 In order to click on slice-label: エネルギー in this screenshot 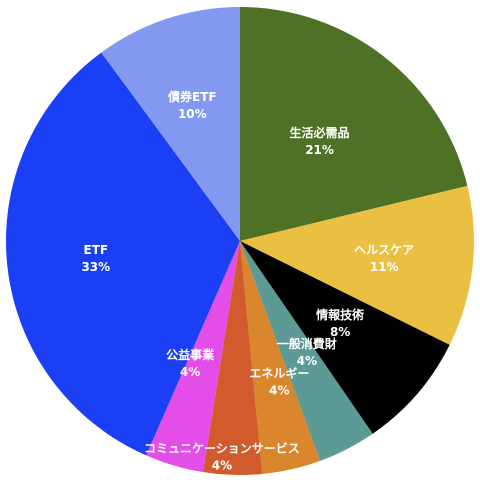, I will do `click(279, 373)`.